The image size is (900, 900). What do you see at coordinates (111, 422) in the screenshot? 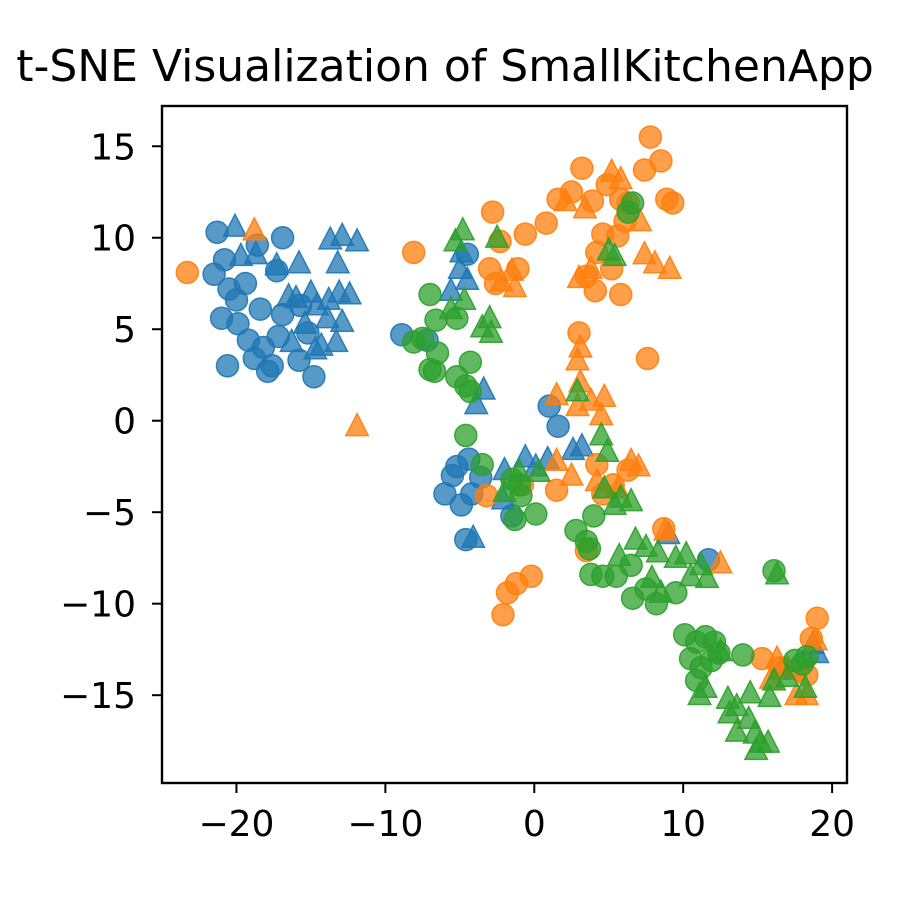
I see `y-axis: −15 −10 −5 0 5 10 15` at bounding box center [111, 422].